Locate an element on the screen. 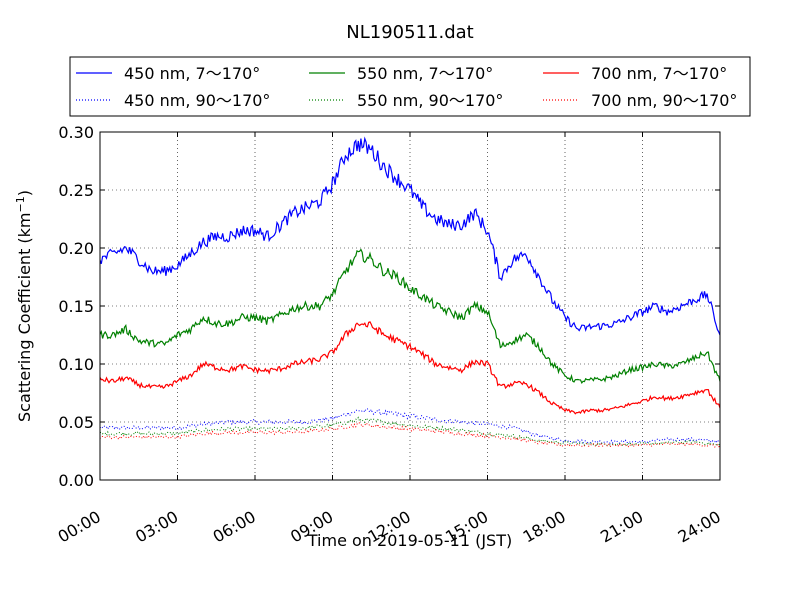 This screenshot has width=800, height=604. x-tick-label: 06:00 is located at coordinates (234, 527).